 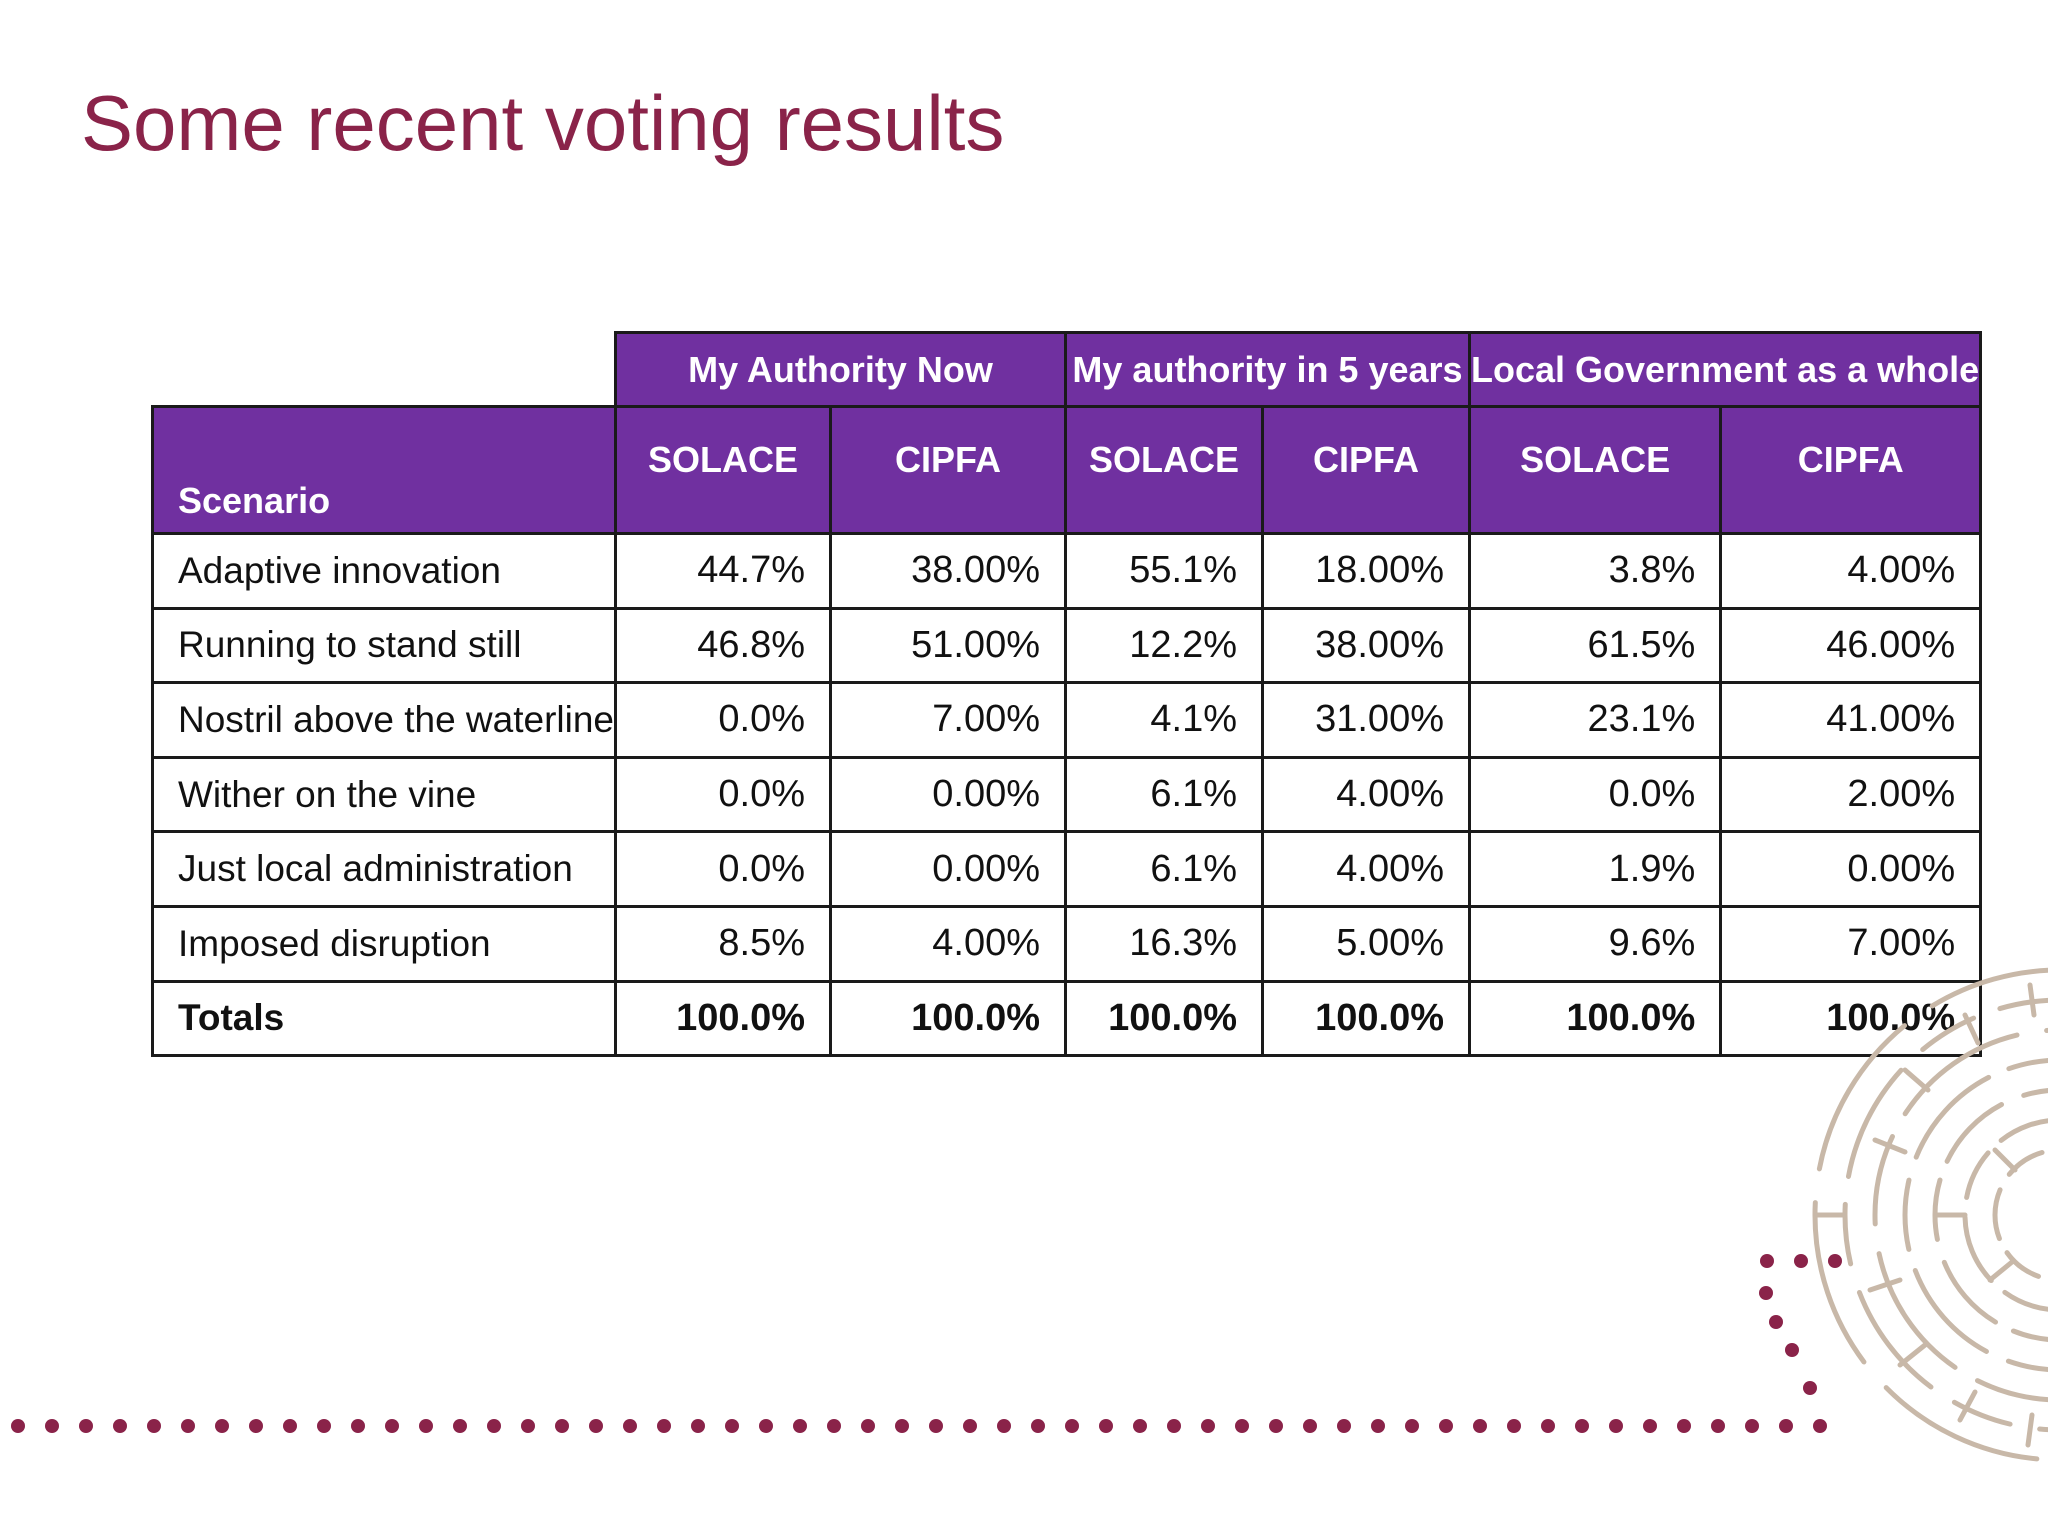 I want to click on value-cell: 5.00%, so click(x=1366, y=943).